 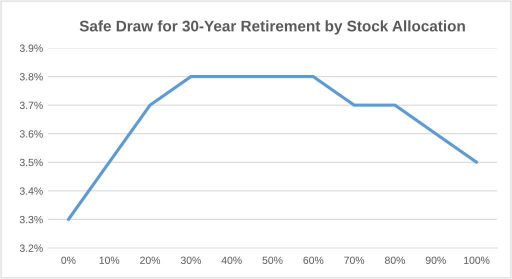 I want to click on chart-title: Safe Draw for 30-Year Retirement by Stock Allocation, so click(x=272, y=27).